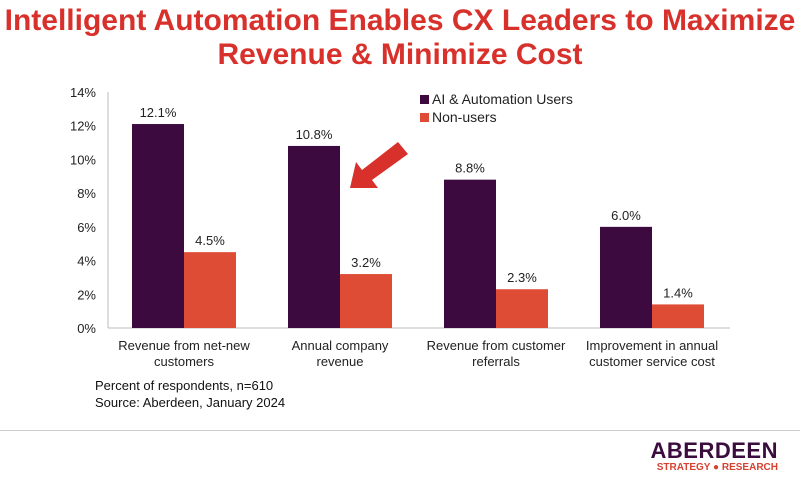 This screenshot has height=480, width=800. What do you see at coordinates (83, 92) in the screenshot?
I see `y-tick-label: 14%` at bounding box center [83, 92].